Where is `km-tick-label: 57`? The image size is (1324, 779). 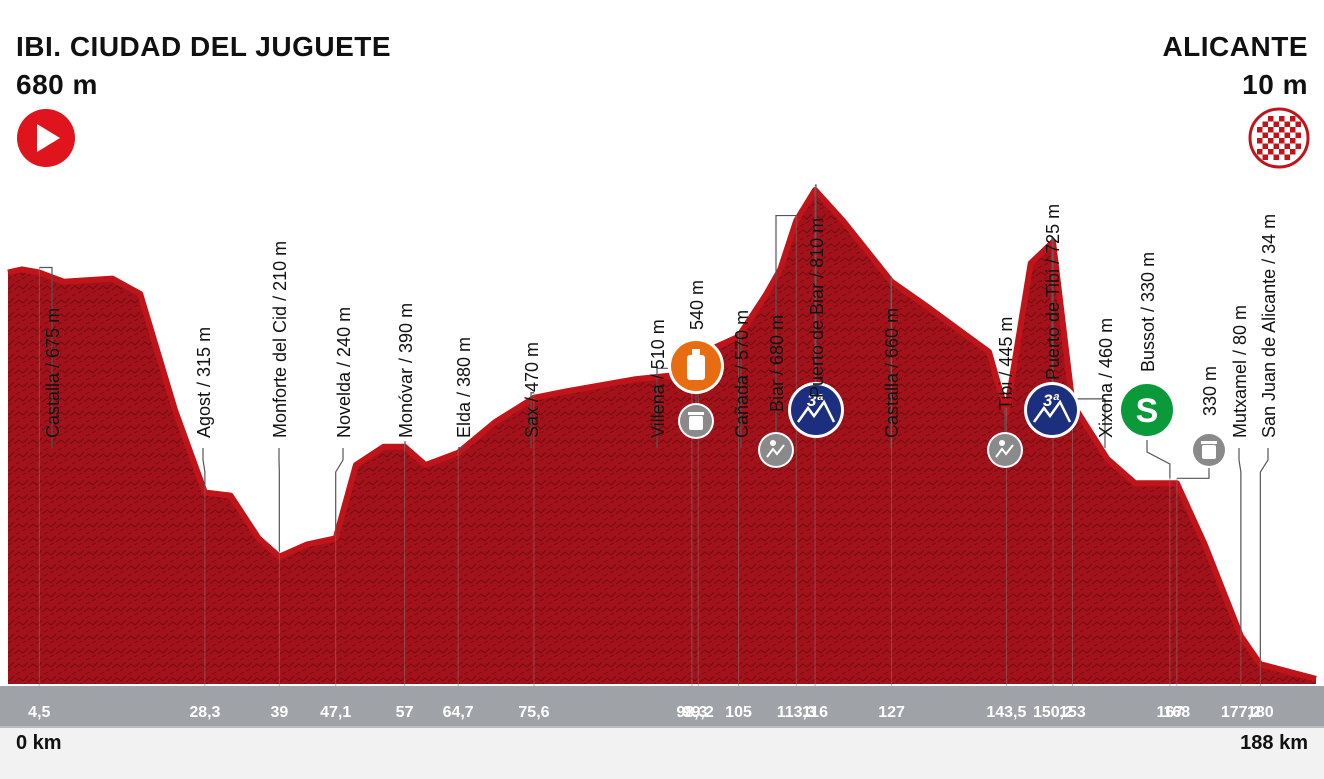 km-tick-label: 57 is located at coordinates (405, 712).